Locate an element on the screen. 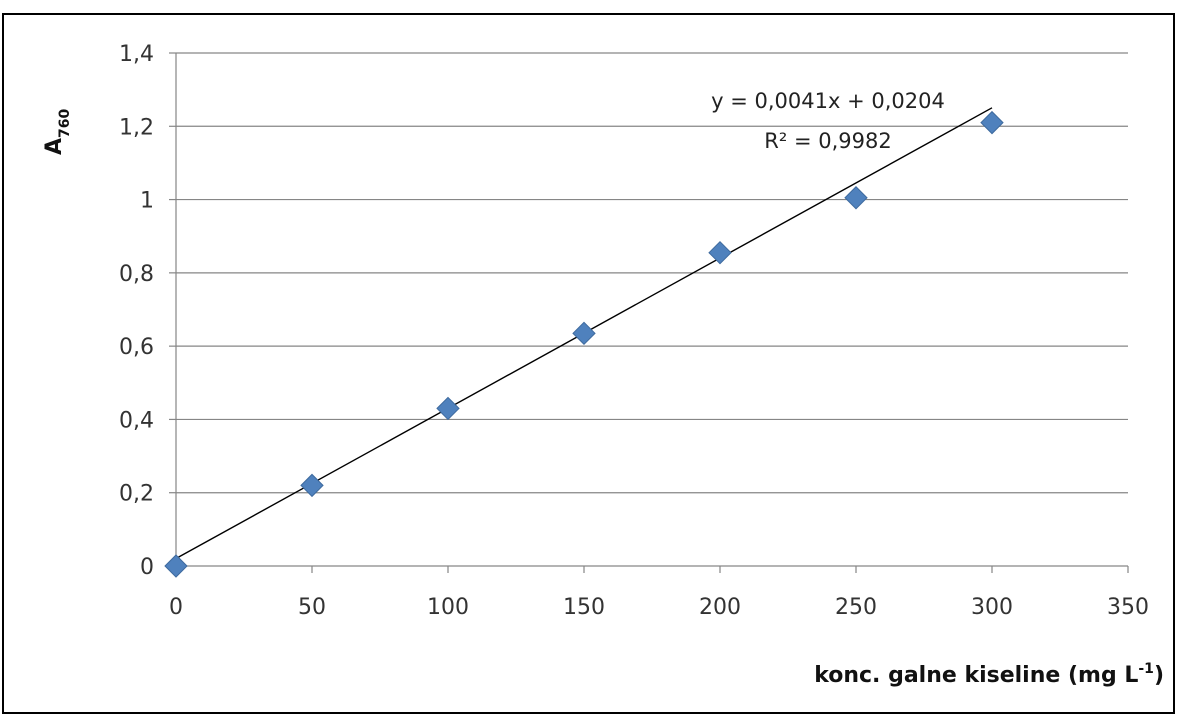 This screenshot has width=1179, height=718. y-tick-label: 0,6 is located at coordinates (136, 347).